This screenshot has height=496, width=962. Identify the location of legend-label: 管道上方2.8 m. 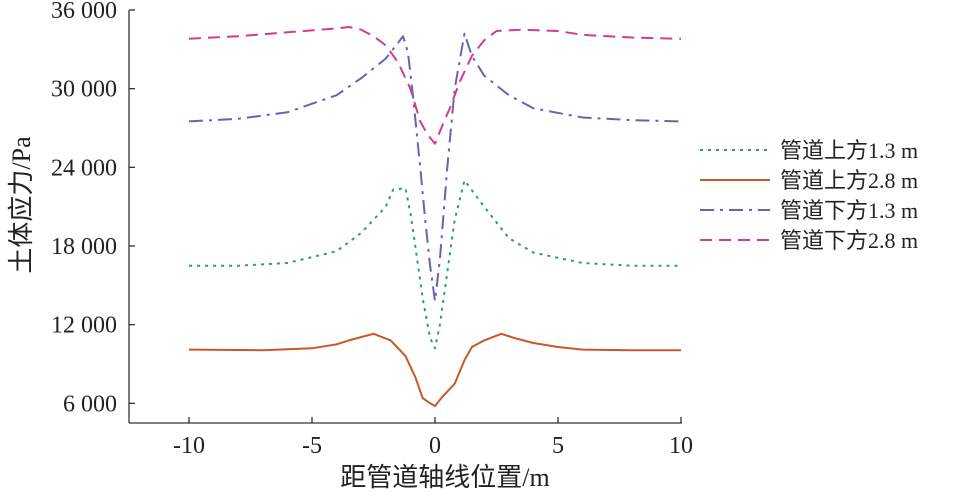
(849, 180).